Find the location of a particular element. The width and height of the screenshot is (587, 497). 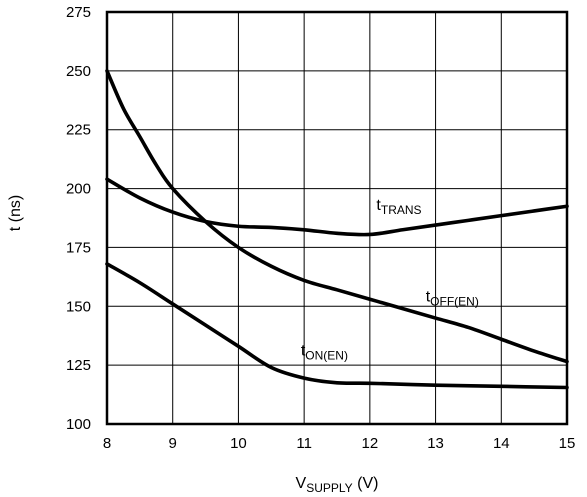

y-tick-labels: 100 125 150 175 200 225 250 275 is located at coordinates (78, 218).